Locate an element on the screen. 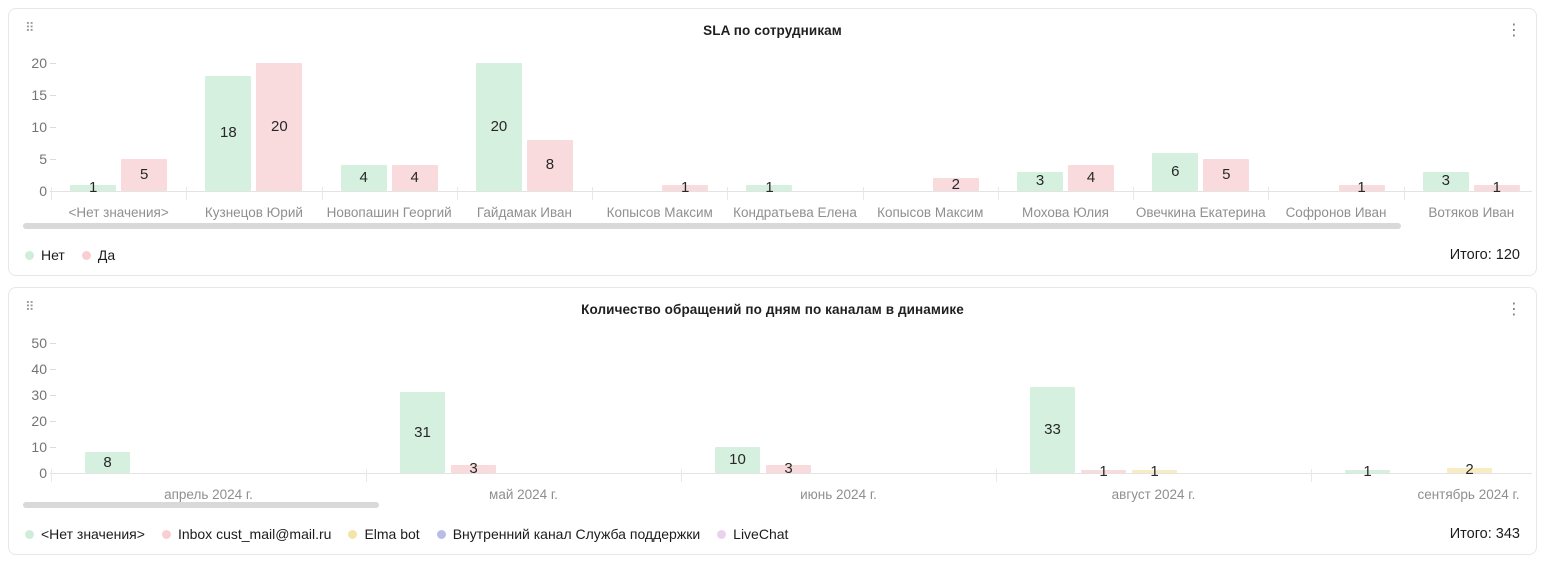  legend-label: Да is located at coordinates (106, 255).